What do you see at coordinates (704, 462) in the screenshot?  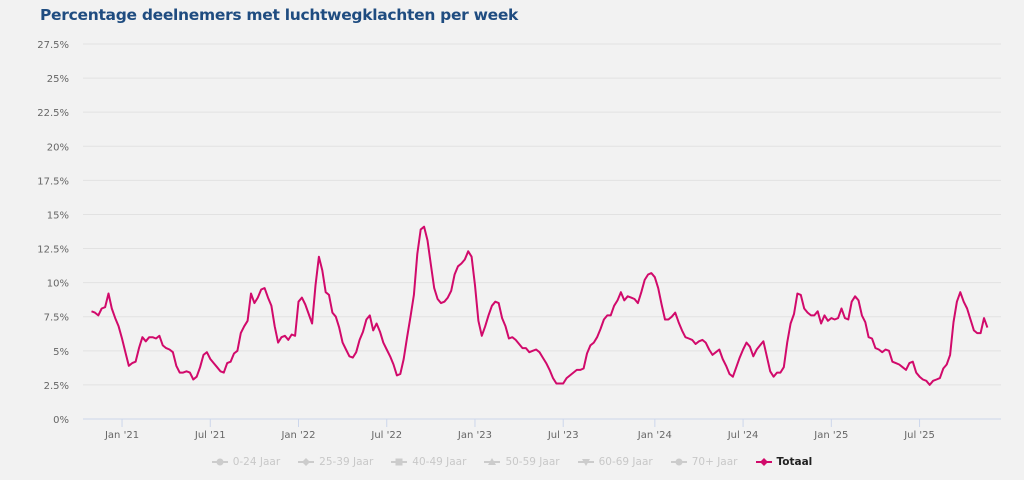 I see `legend-item: 70+ Jaar` at bounding box center [704, 462].